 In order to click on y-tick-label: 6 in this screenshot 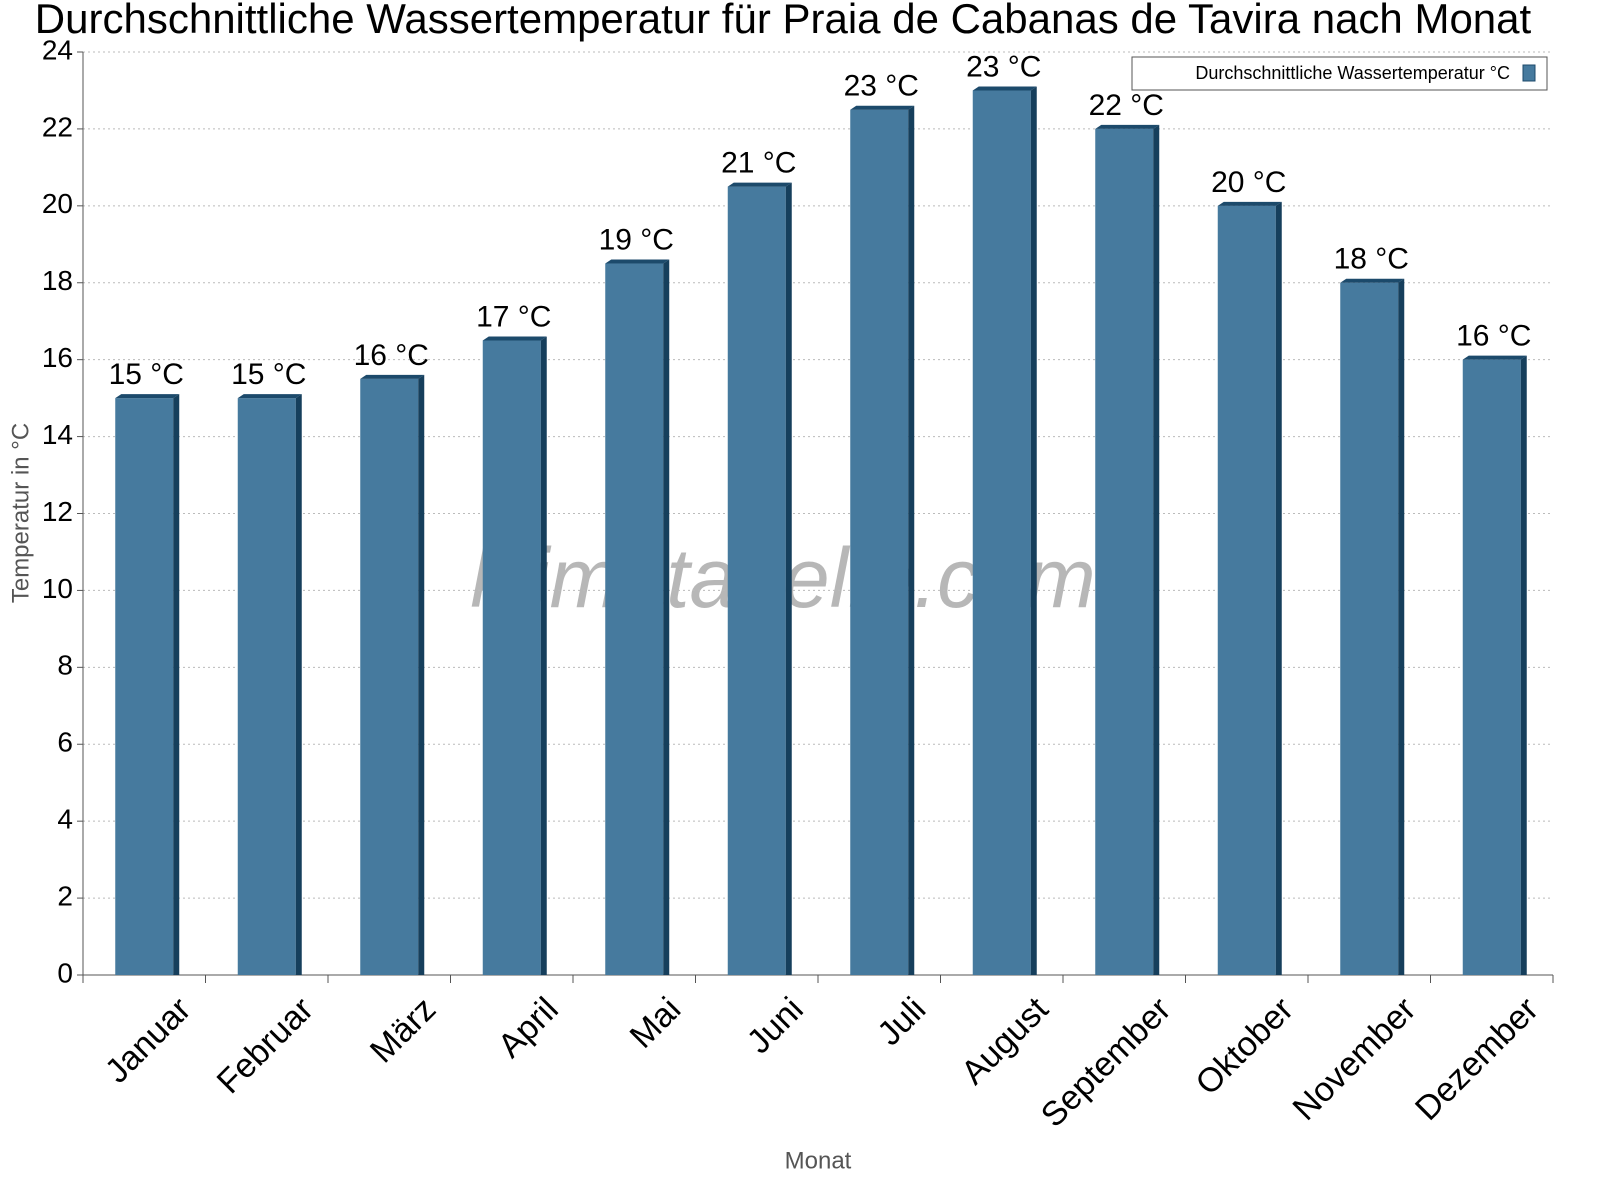, I will do `click(65, 742)`.